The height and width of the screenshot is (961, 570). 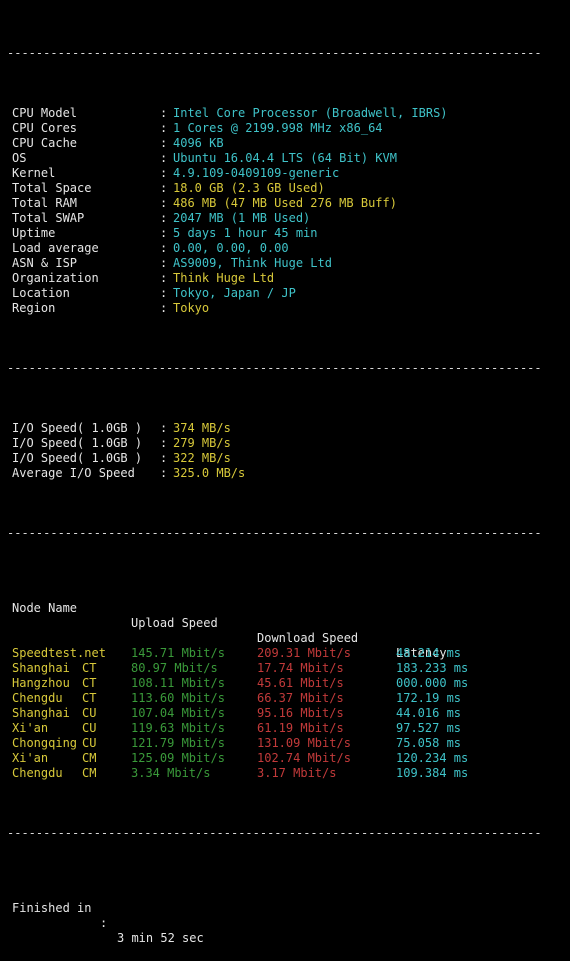 I want to click on latency: 172.19 ms, so click(x=429, y=698).